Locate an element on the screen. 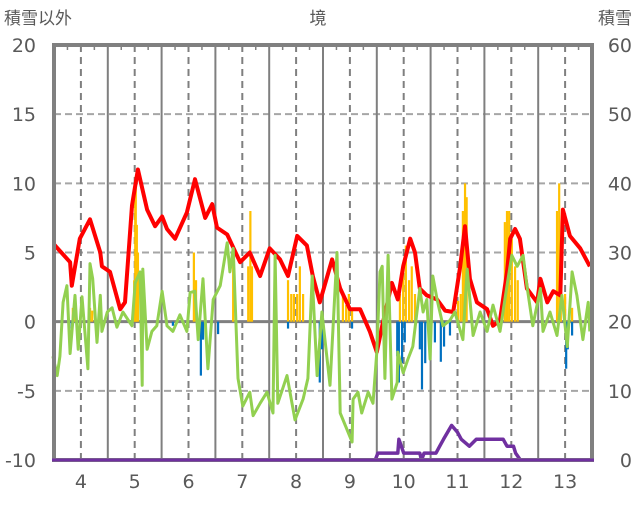 Image resolution: width=636 pixels, height=506 pixels. right-tick-label: 50 is located at coordinates (620, 115).